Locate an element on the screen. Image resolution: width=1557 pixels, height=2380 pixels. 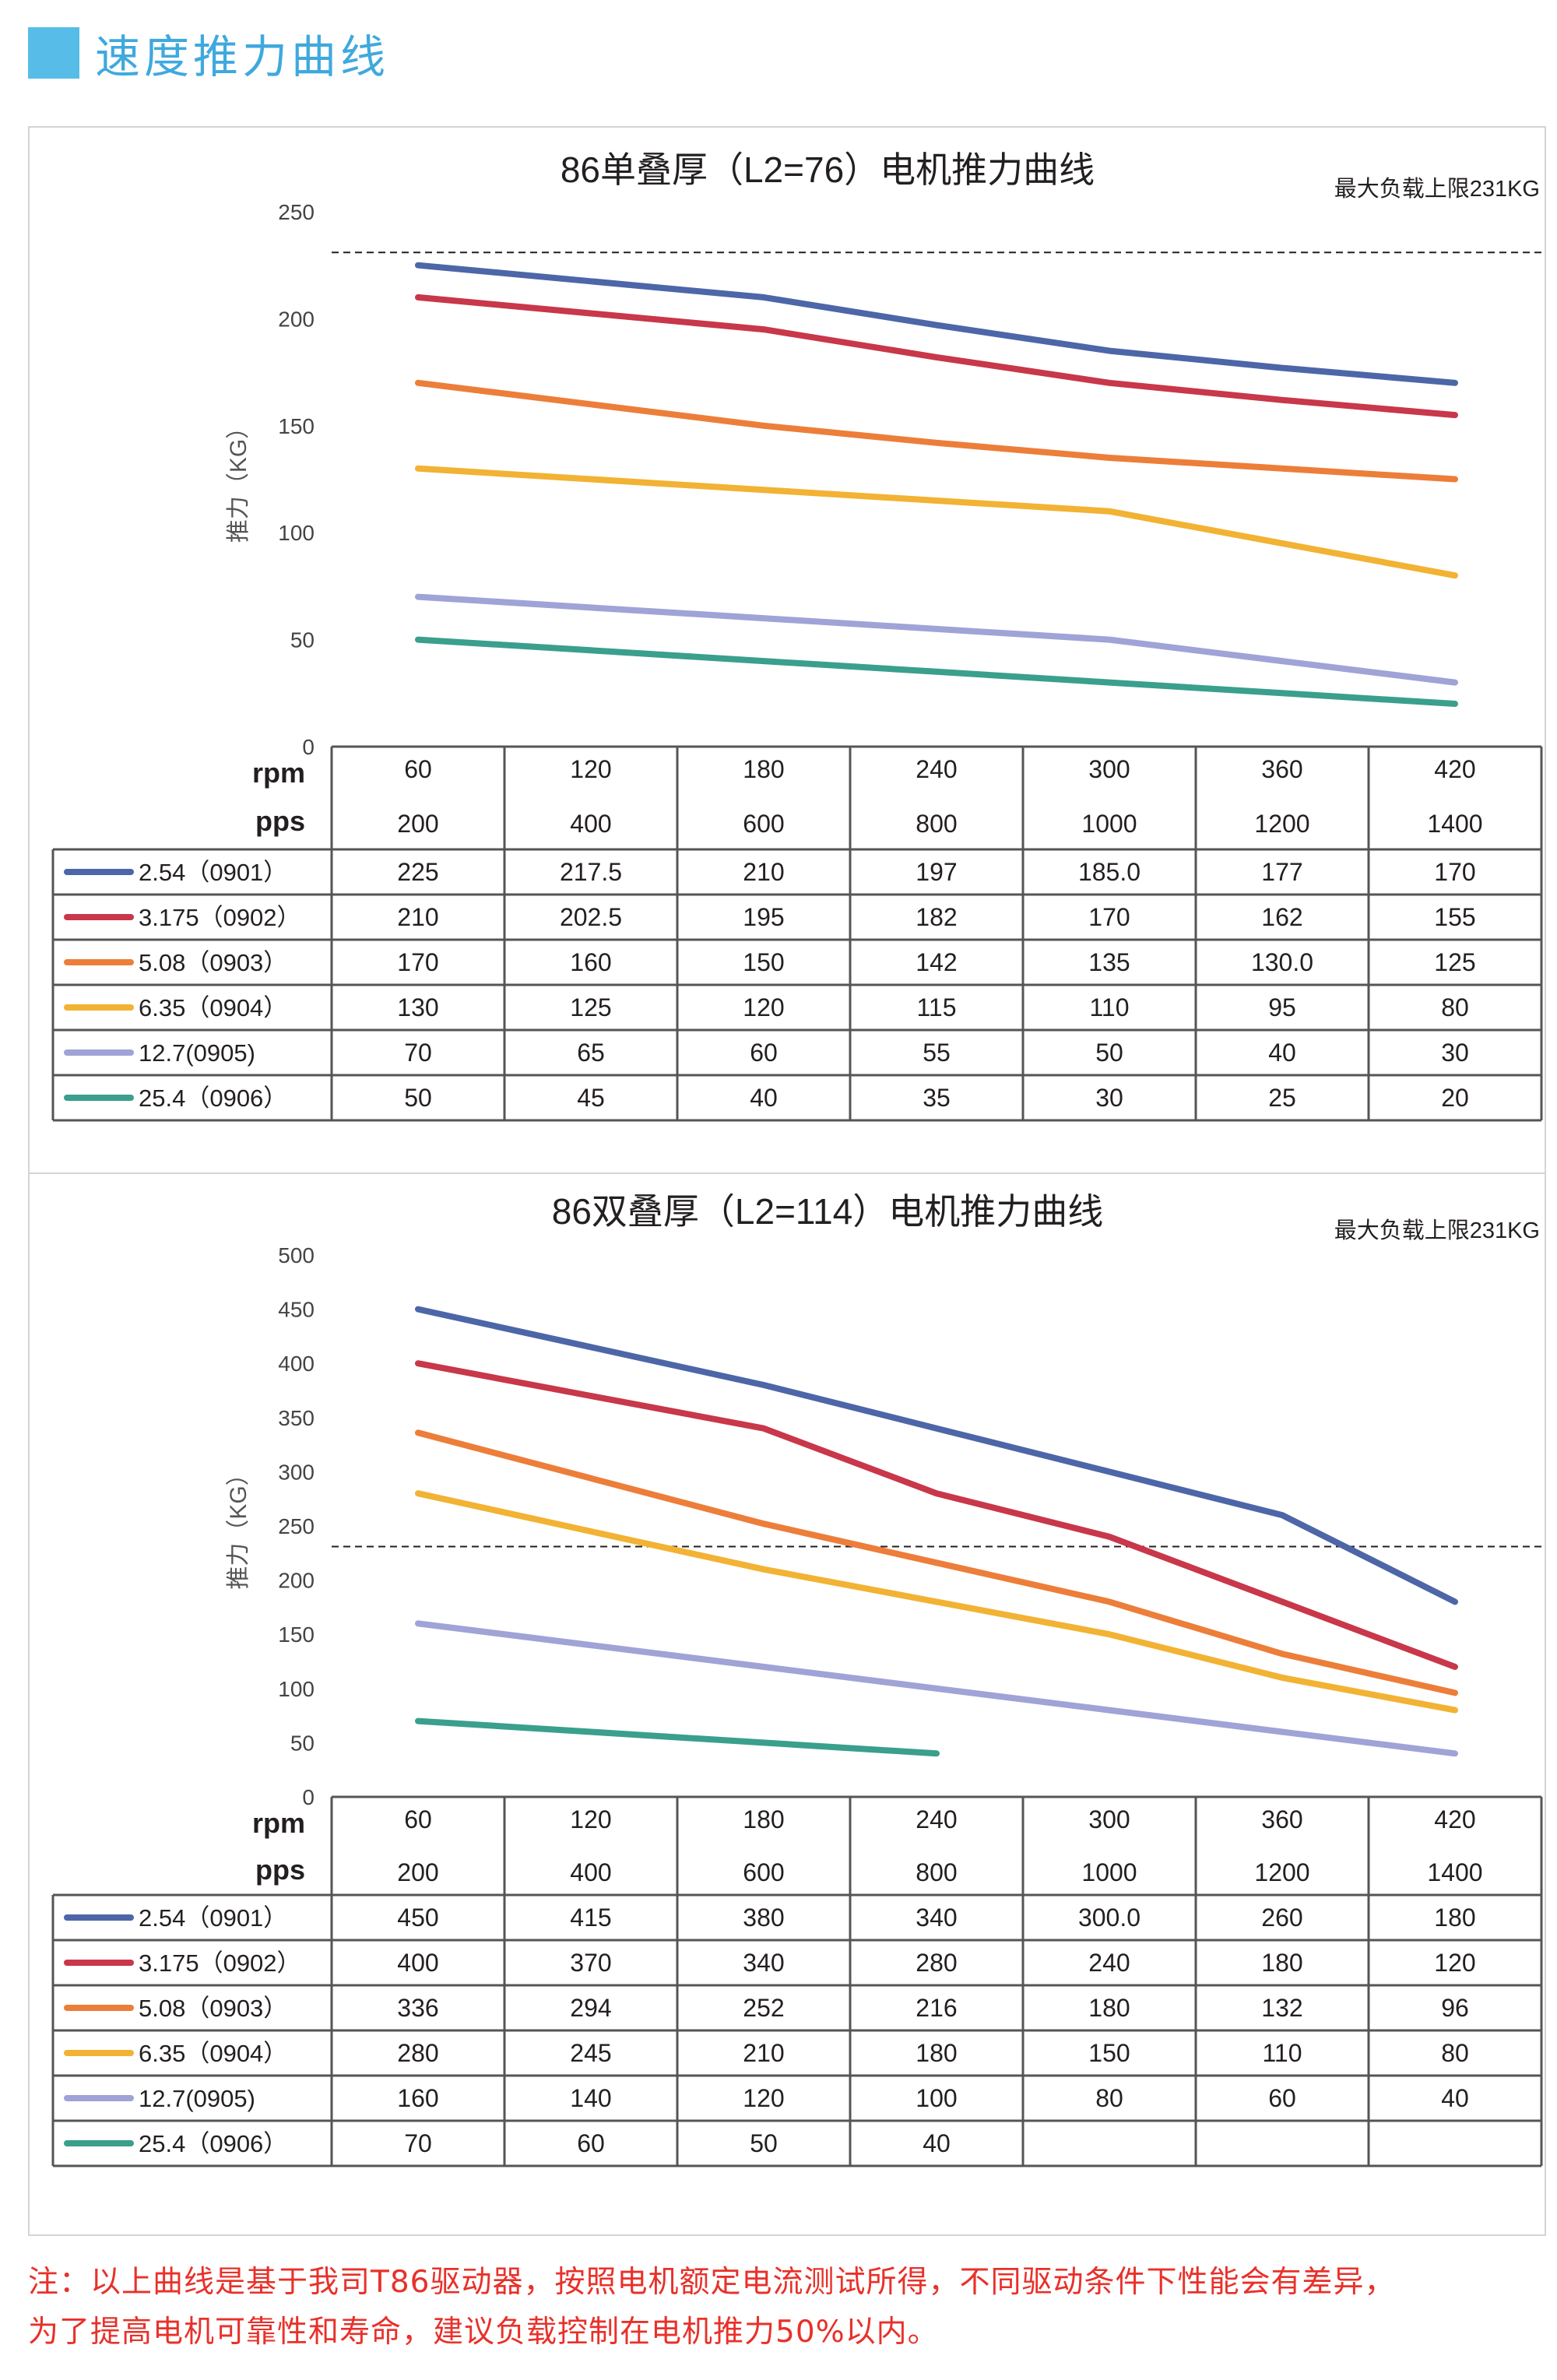
y-axis-label: 推力（KG） is located at coordinates (239, 480).